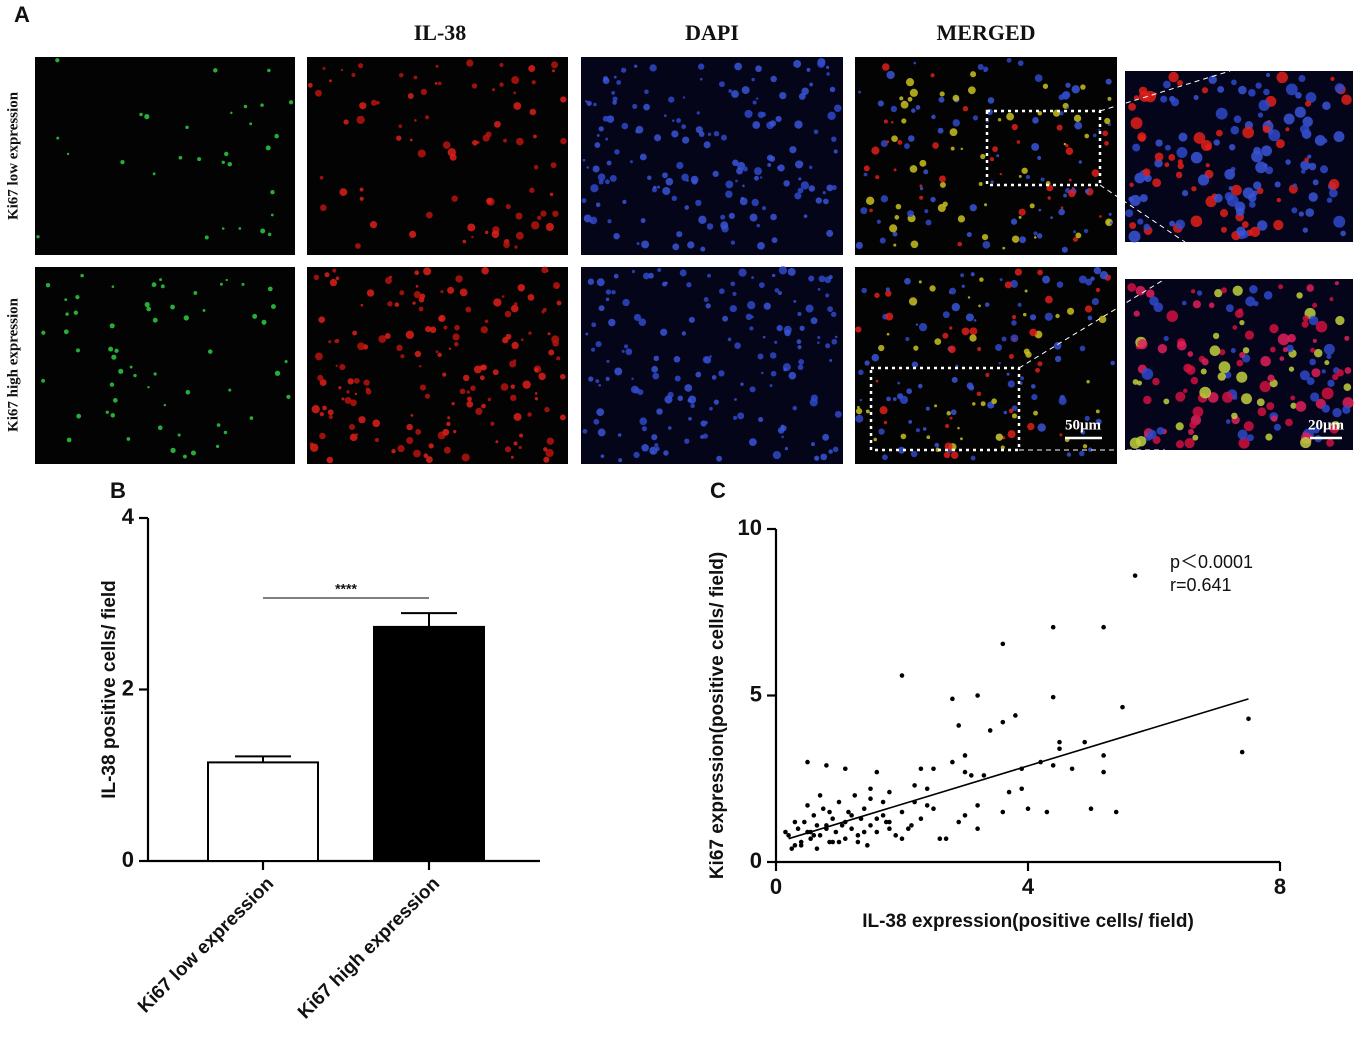 The height and width of the screenshot is (1039, 1355). I want to click on y-tick-label: 4, so click(128, 516).